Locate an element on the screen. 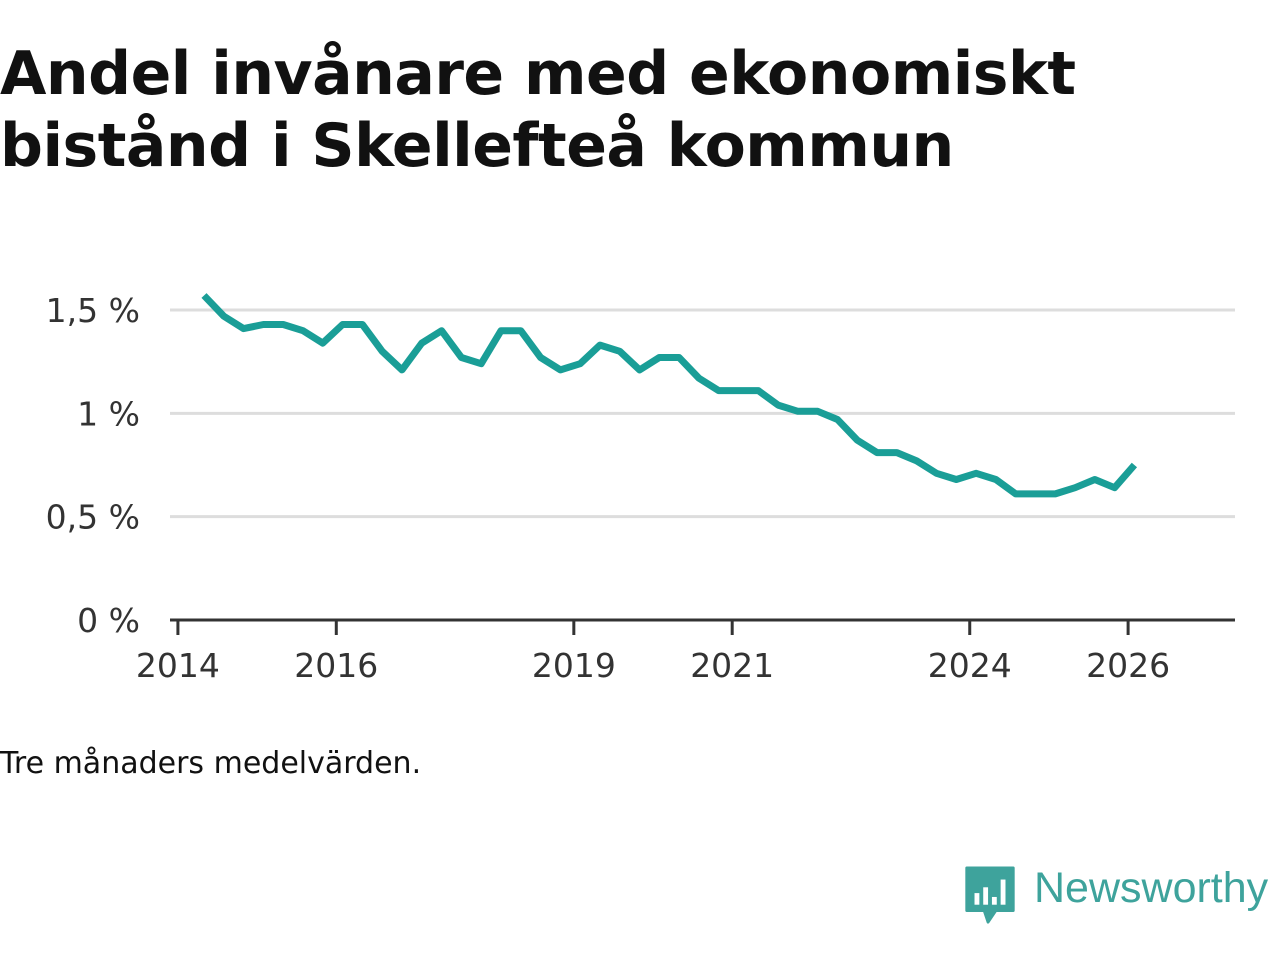  footnote: Tre månaders medelvärden. is located at coordinates (211, 763).